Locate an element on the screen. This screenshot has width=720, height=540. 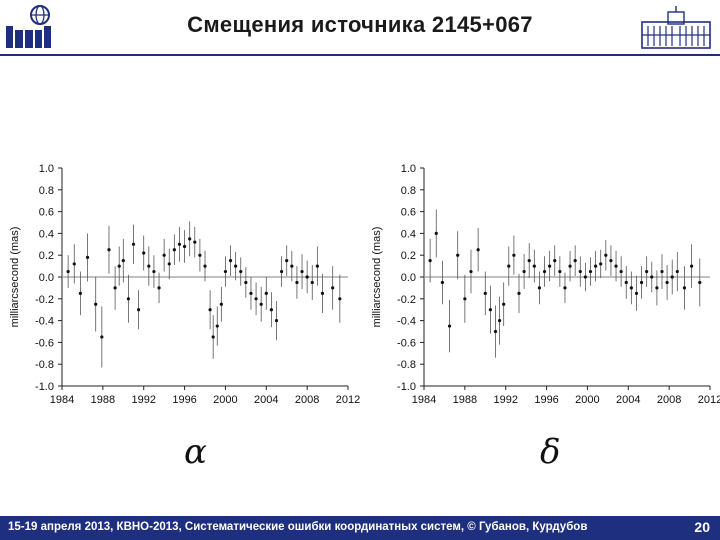
x-tick-label: 2012 is located at coordinates (348, 400).